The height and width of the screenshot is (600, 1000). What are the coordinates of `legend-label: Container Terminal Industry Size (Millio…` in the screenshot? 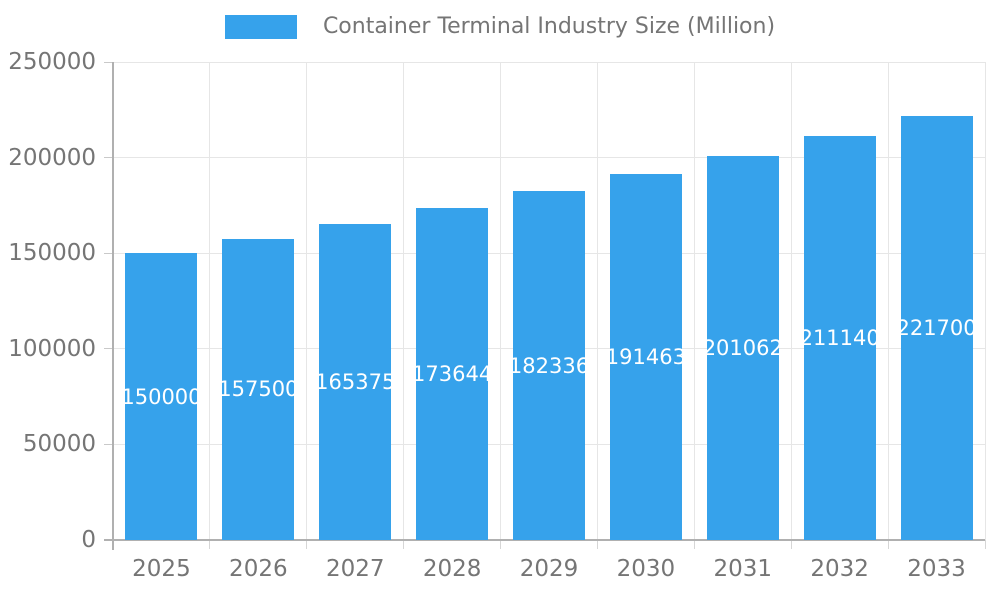 It's located at (549, 26).